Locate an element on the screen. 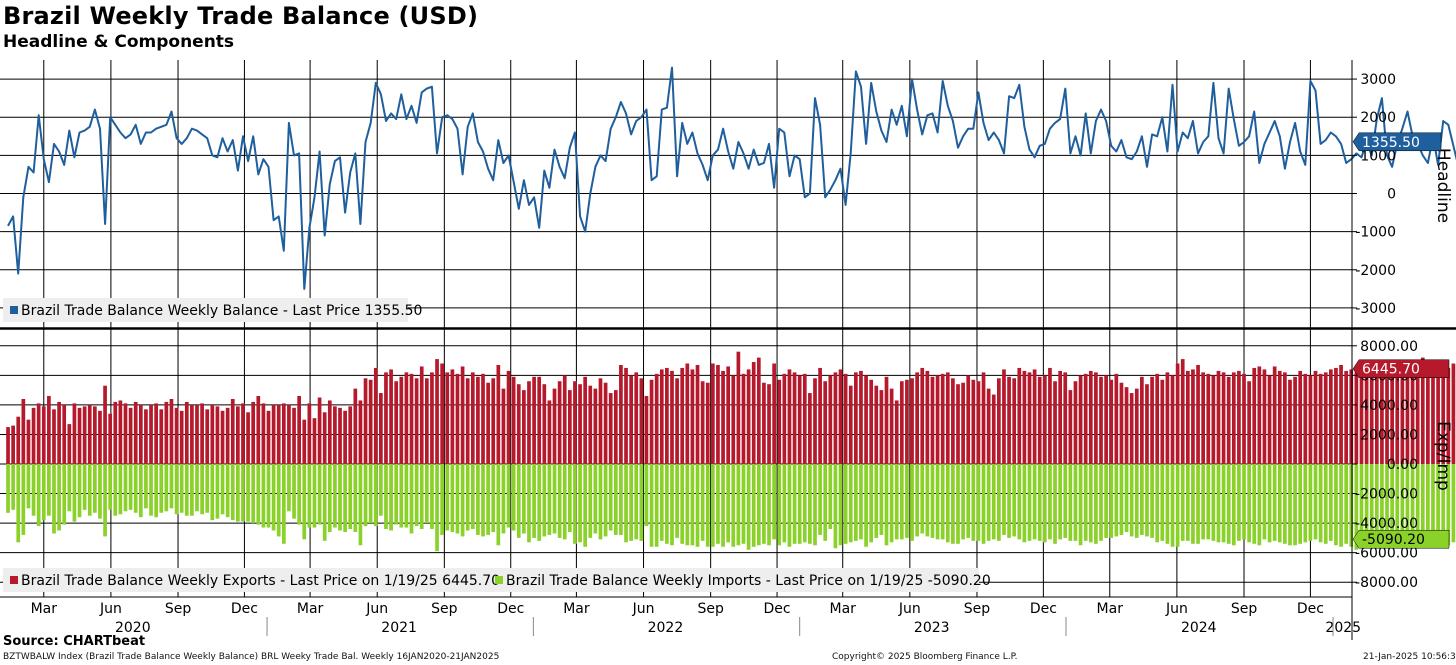 This screenshot has height=665, width=1456. exports-last-value-tag: 6445.70 is located at coordinates (1401, 368).